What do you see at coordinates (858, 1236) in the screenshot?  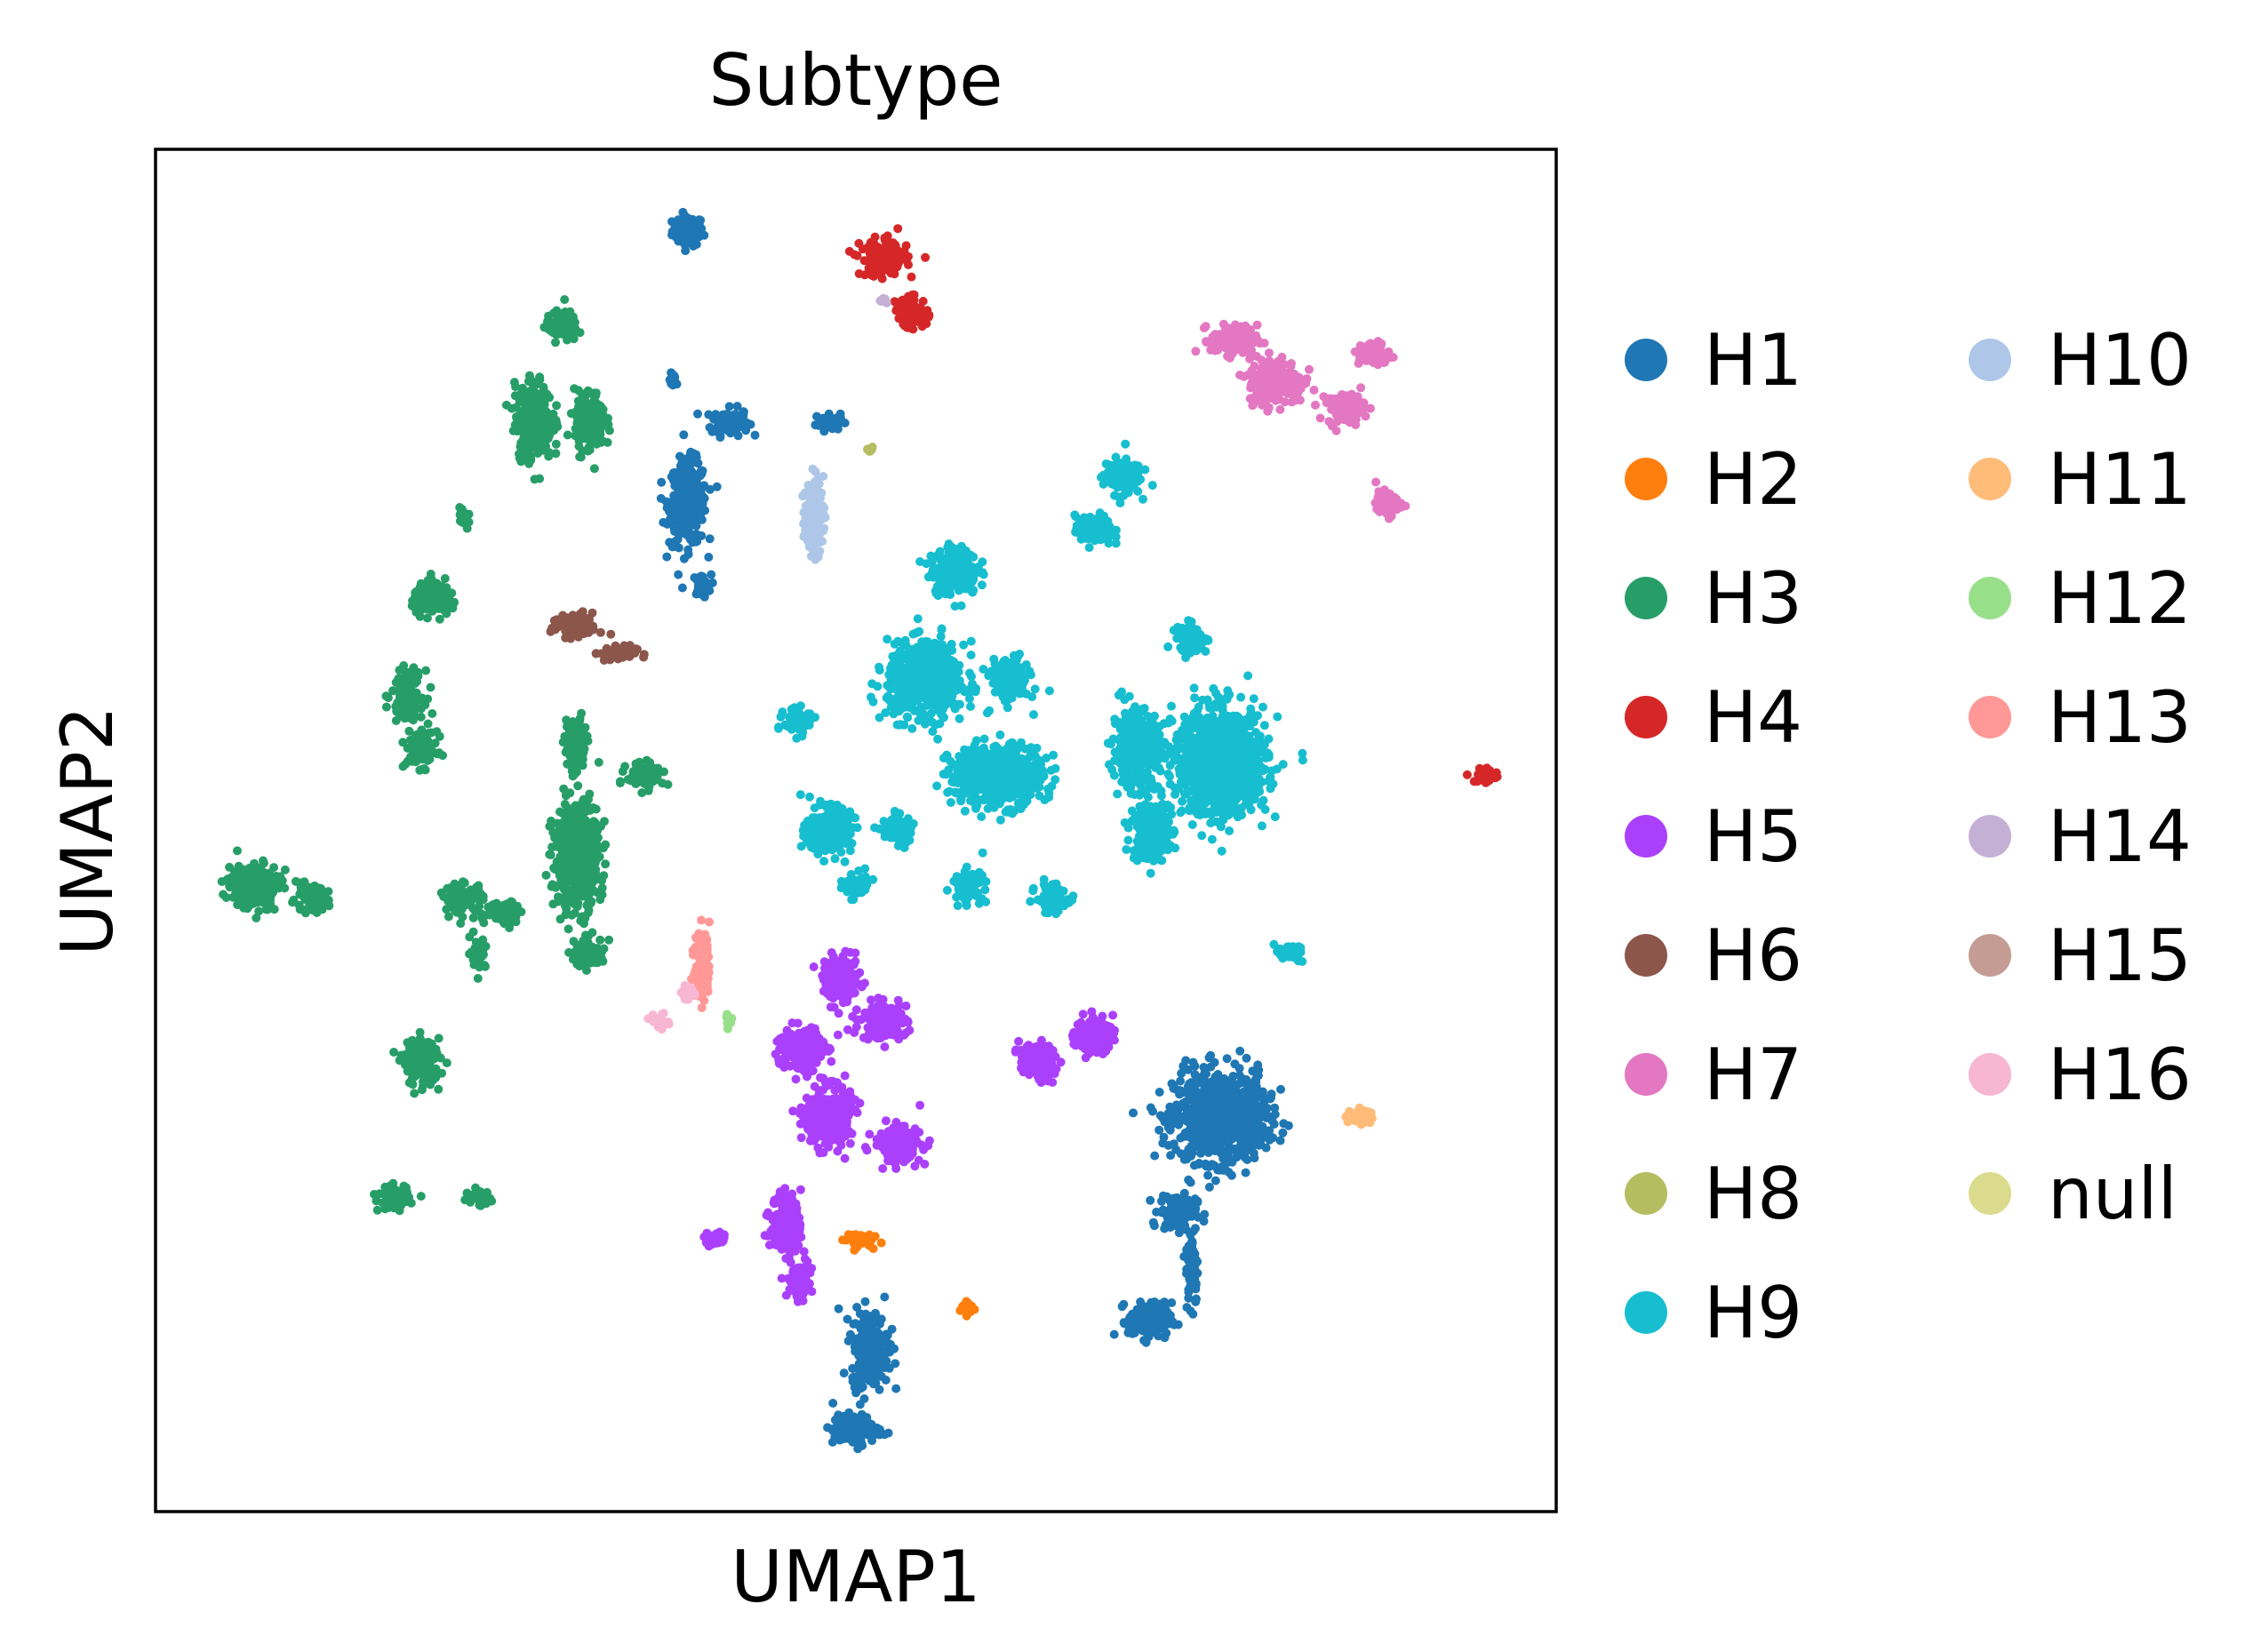 I see `point-H2` at bounding box center [858, 1236].